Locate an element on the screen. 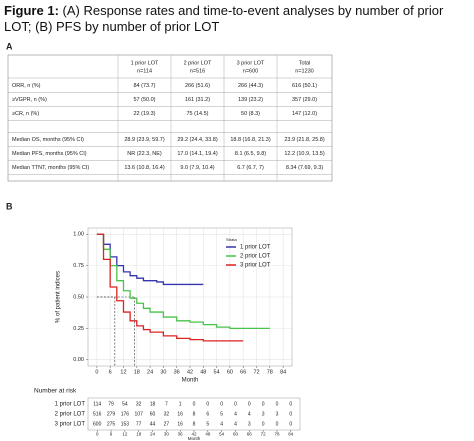 This screenshot has height=441, width=474. risk-count: 54 is located at coordinates (125, 404).